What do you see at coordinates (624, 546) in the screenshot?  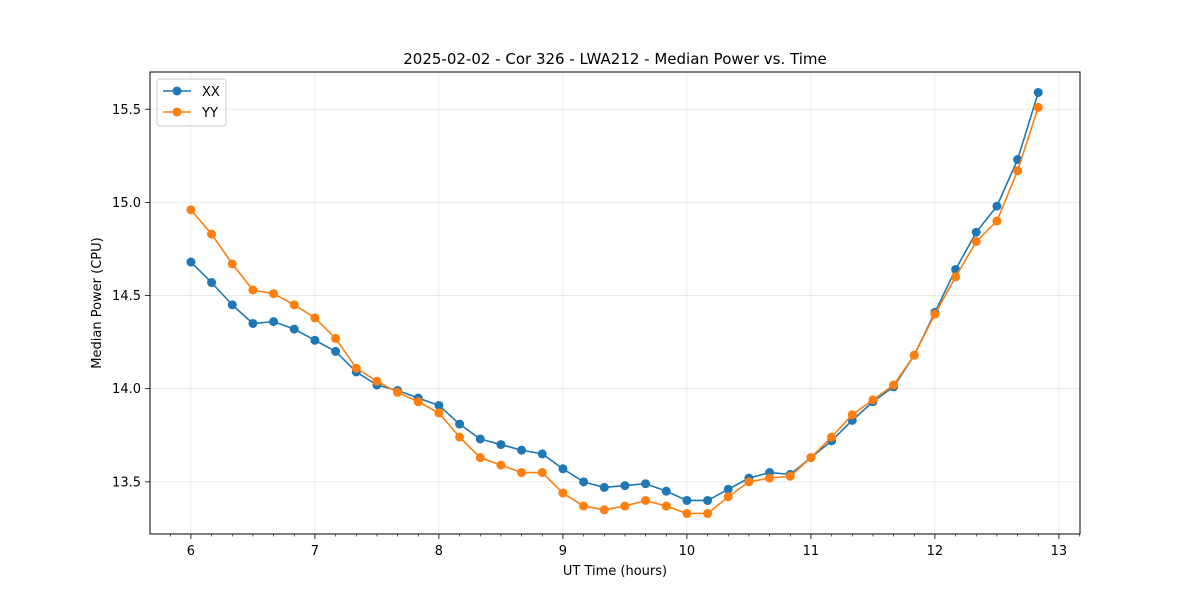 I see `x-axis: 6 7 8 9 10 11 12 13` at bounding box center [624, 546].